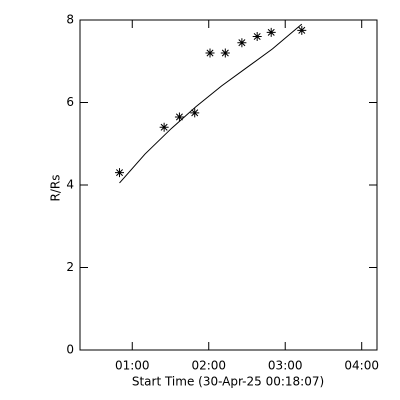 This screenshot has width=400, height=400. What do you see at coordinates (70, 350) in the screenshot?
I see `y-tick-label: 0` at bounding box center [70, 350].